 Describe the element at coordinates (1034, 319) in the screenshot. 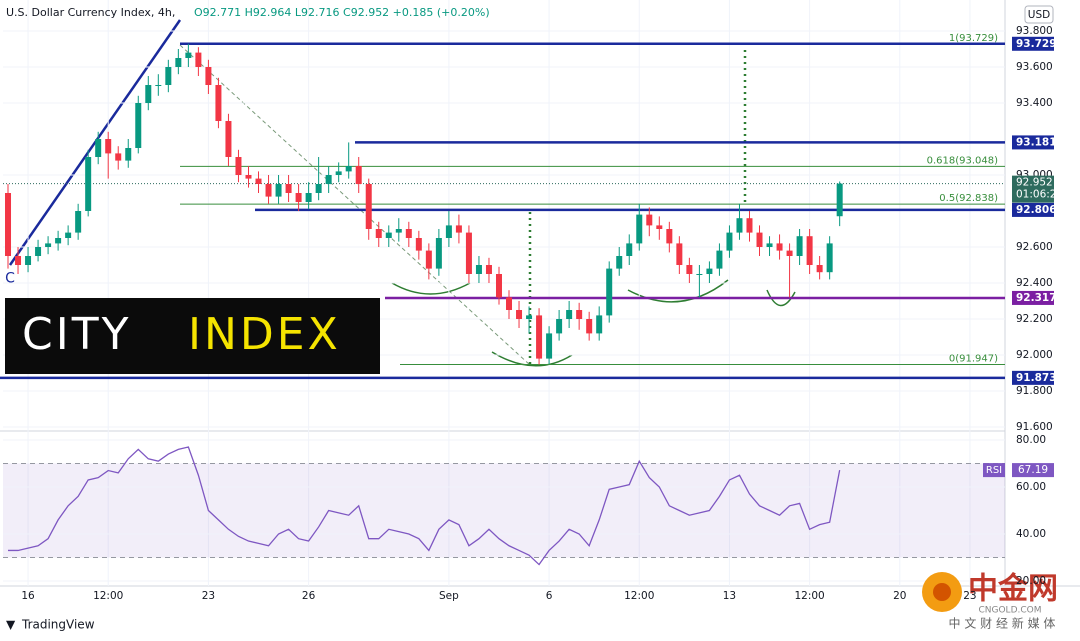

I see `y-tick-label: 92.200` at that location.